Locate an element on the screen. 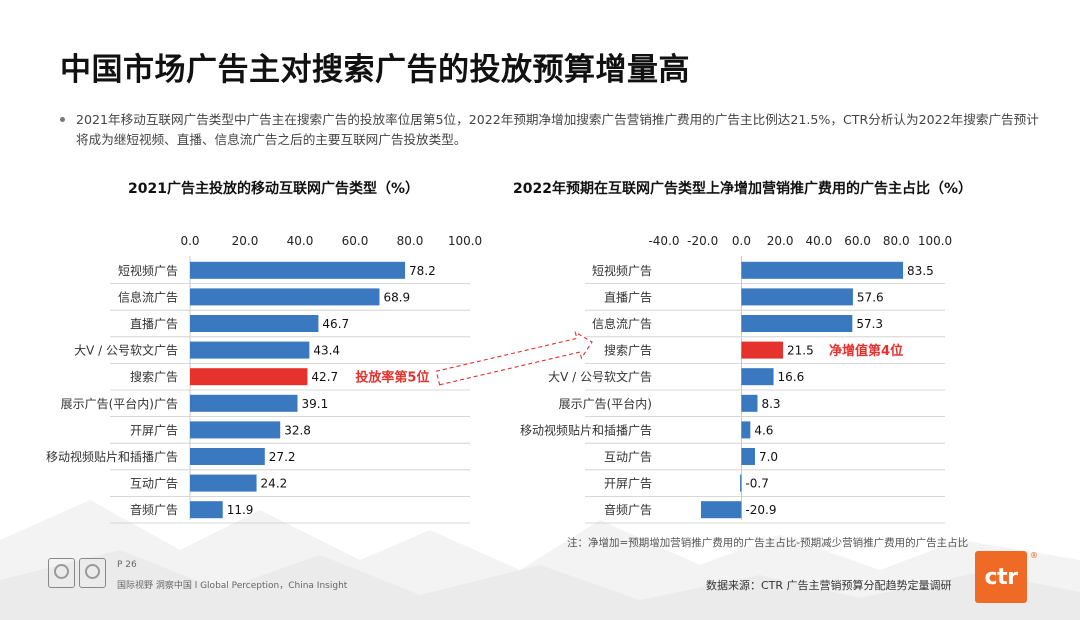  ctr-logo: ctr is located at coordinates (1001, 577).